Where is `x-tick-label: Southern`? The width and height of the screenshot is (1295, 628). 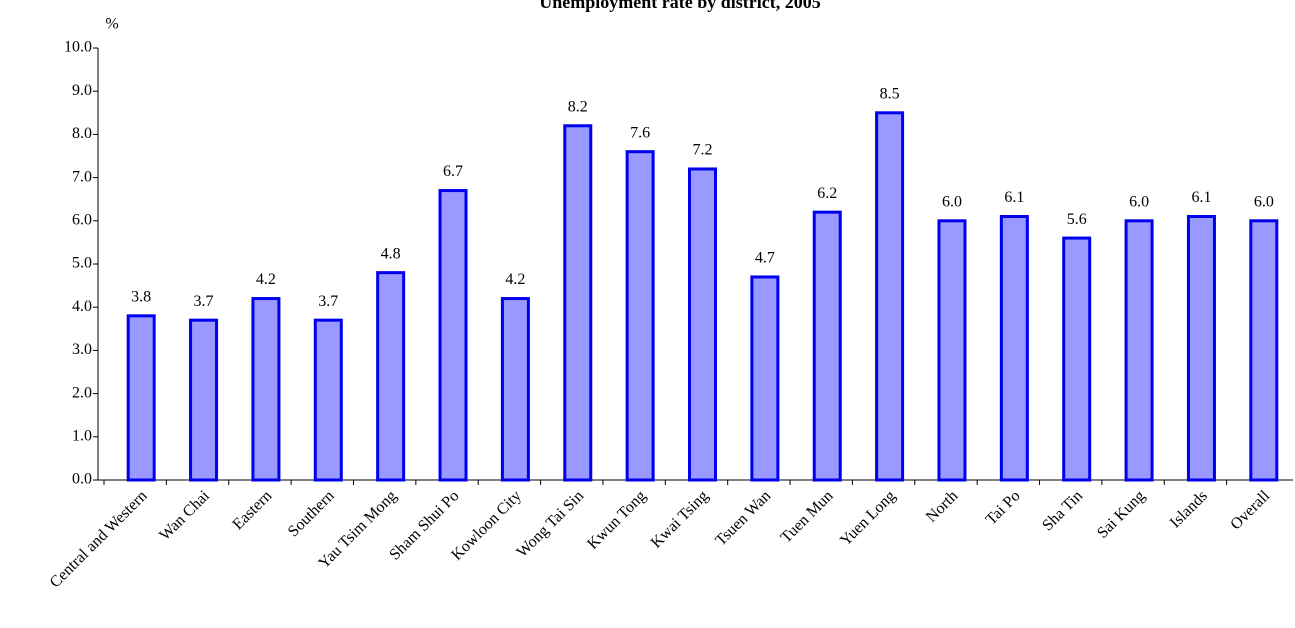 x-tick-label: Southern is located at coordinates (311, 513).